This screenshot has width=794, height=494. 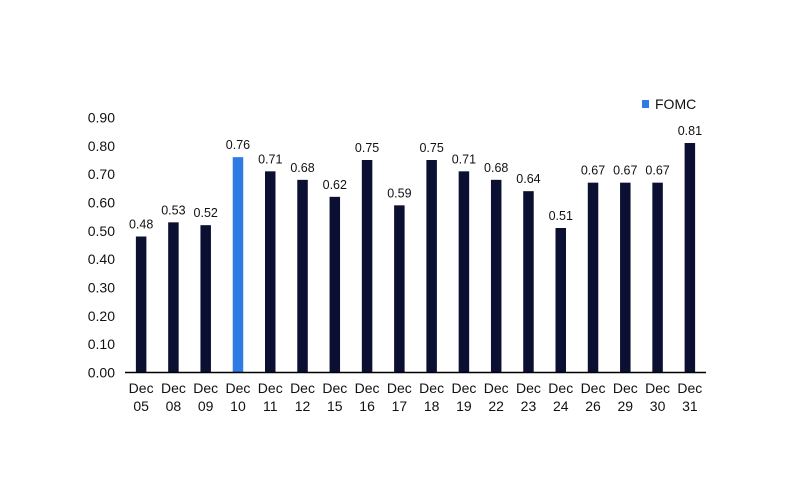 What do you see at coordinates (101, 231) in the screenshot?
I see `y-tick-label: 0.50` at bounding box center [101, 231].